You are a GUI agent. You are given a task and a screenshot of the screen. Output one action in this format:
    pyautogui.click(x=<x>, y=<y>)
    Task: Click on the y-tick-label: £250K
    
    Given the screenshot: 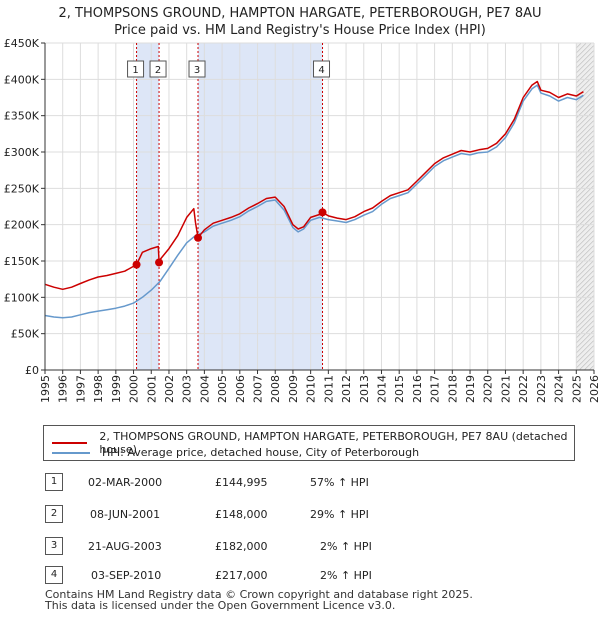 What is the action you would take?
    pyautogui.click(x=22, y=188)
    